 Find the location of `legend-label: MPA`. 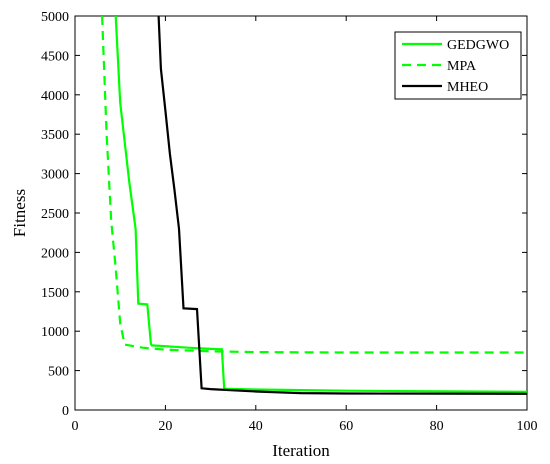

legend-label: MPA is located at coordinates (462, 66).